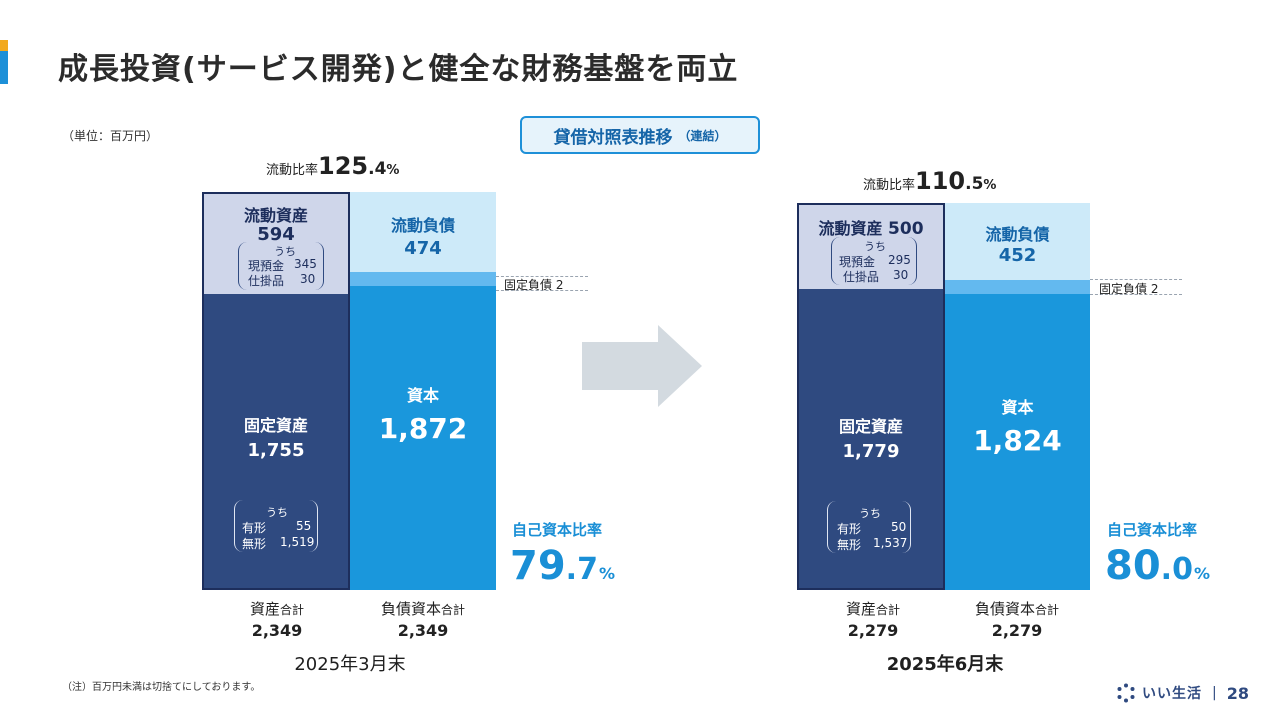 This screenshot has height=720, width=1280. I want to click on cash-value: 295, so click(899, 260).